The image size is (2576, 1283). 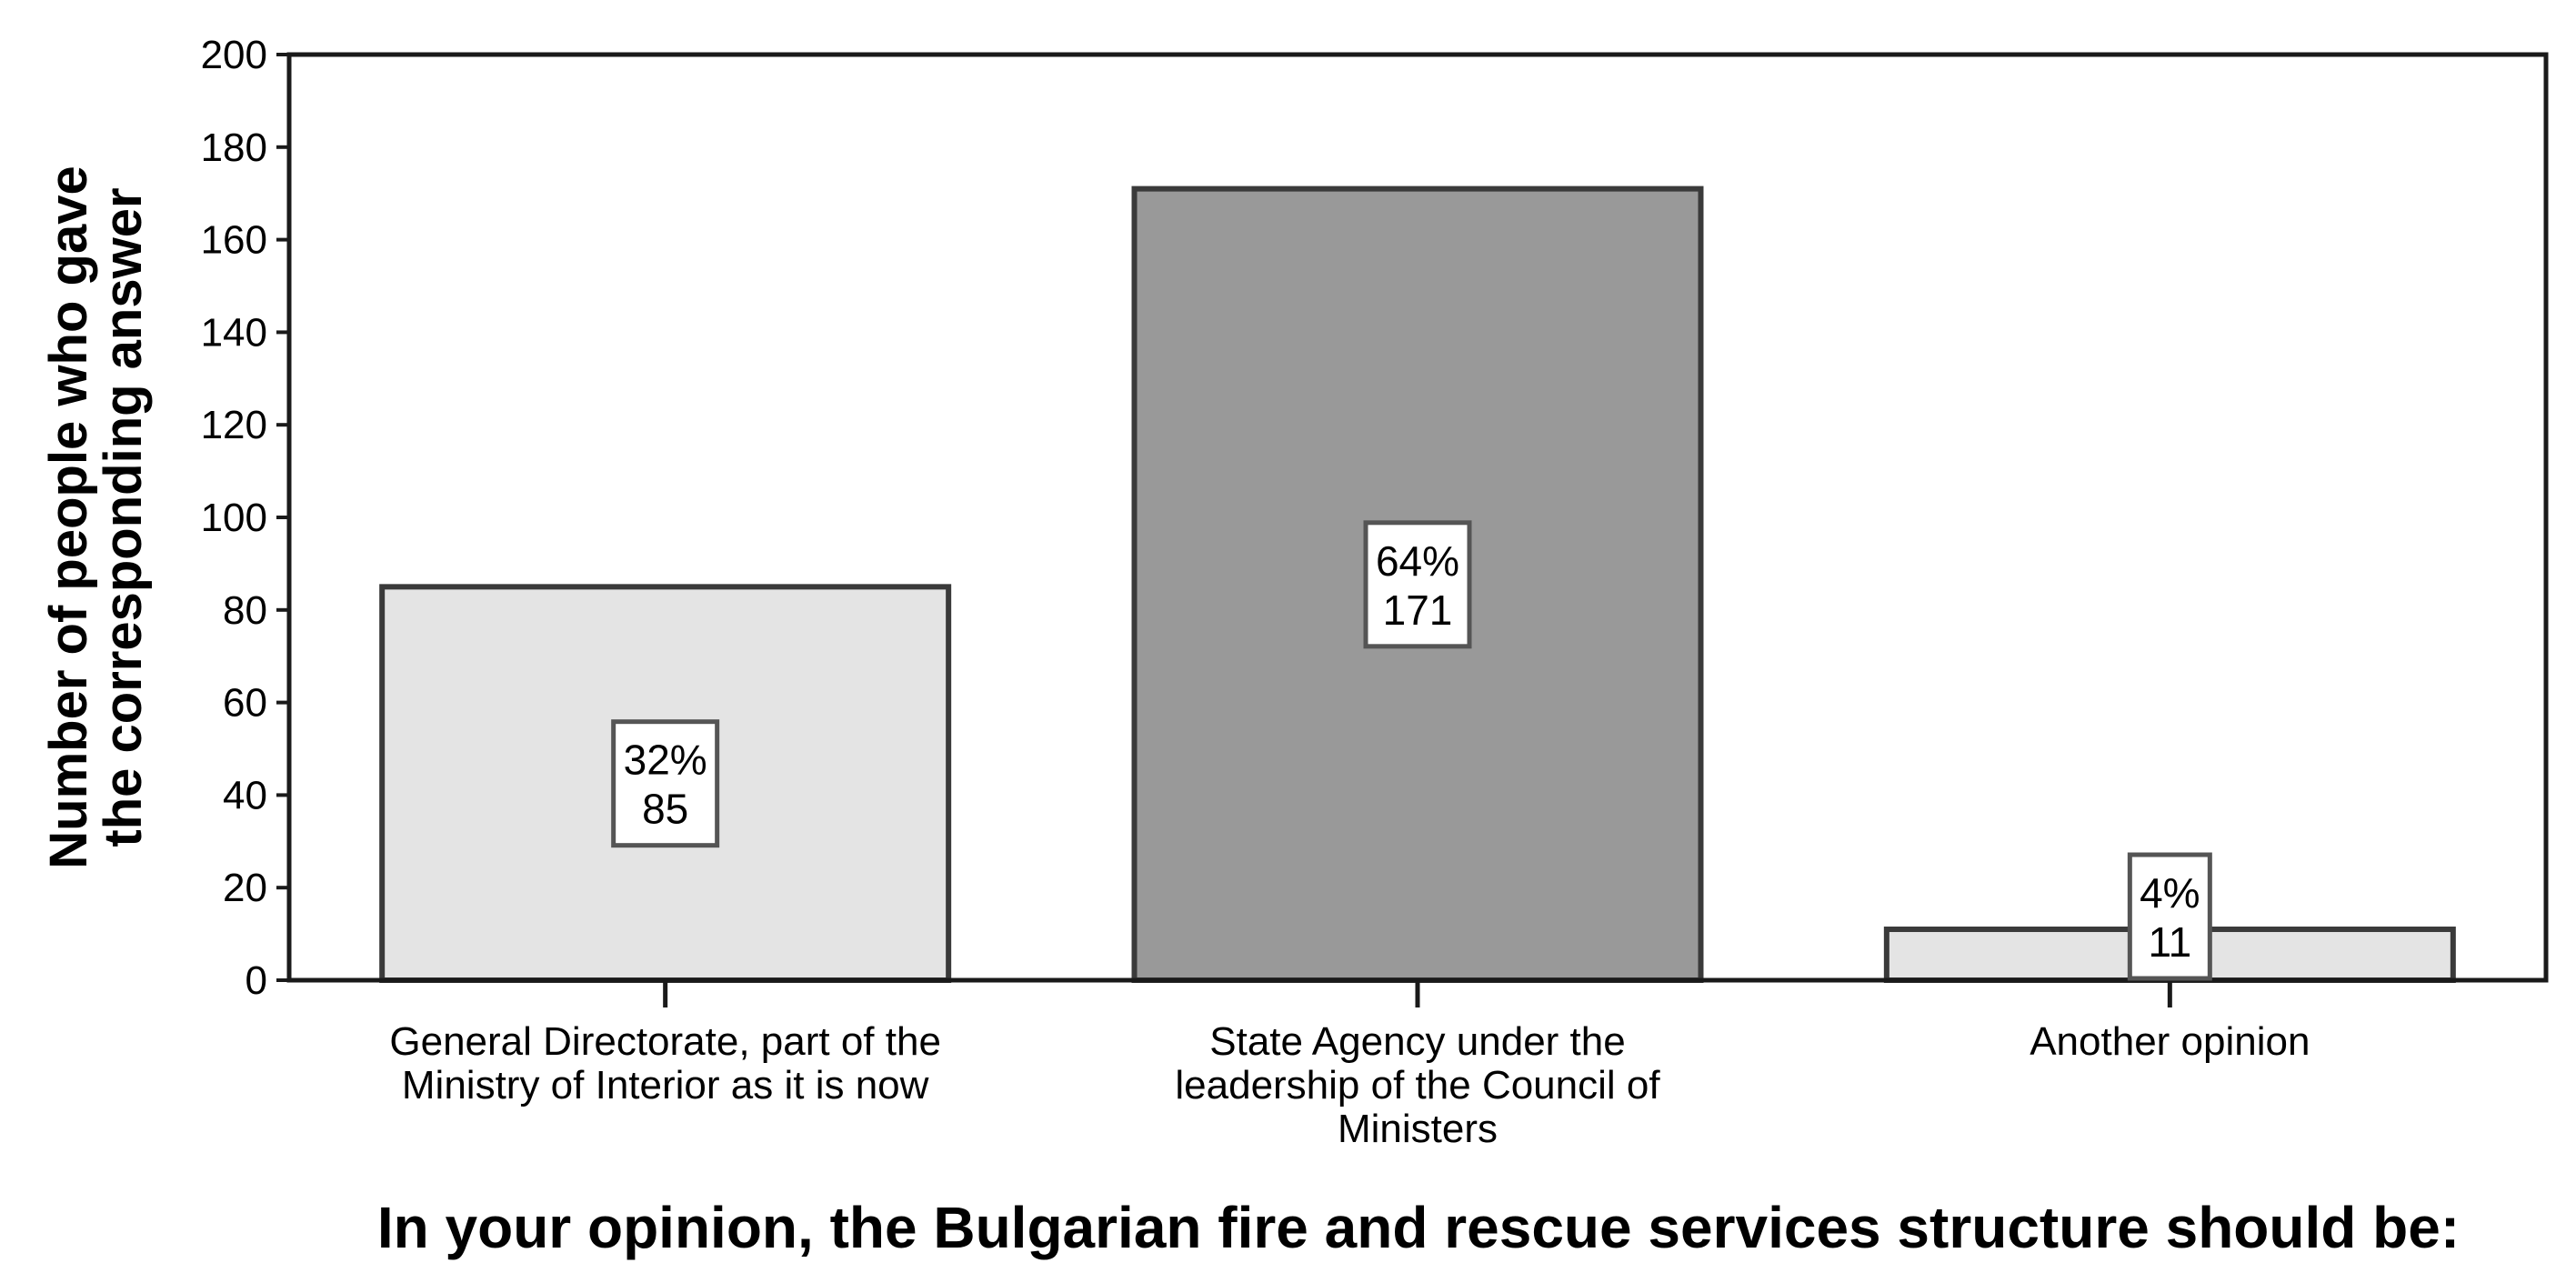 What do you see at coordinates (256, 980) in the screenshot?
I see `y-tick-label: 0` at bounding box center [256, 980].